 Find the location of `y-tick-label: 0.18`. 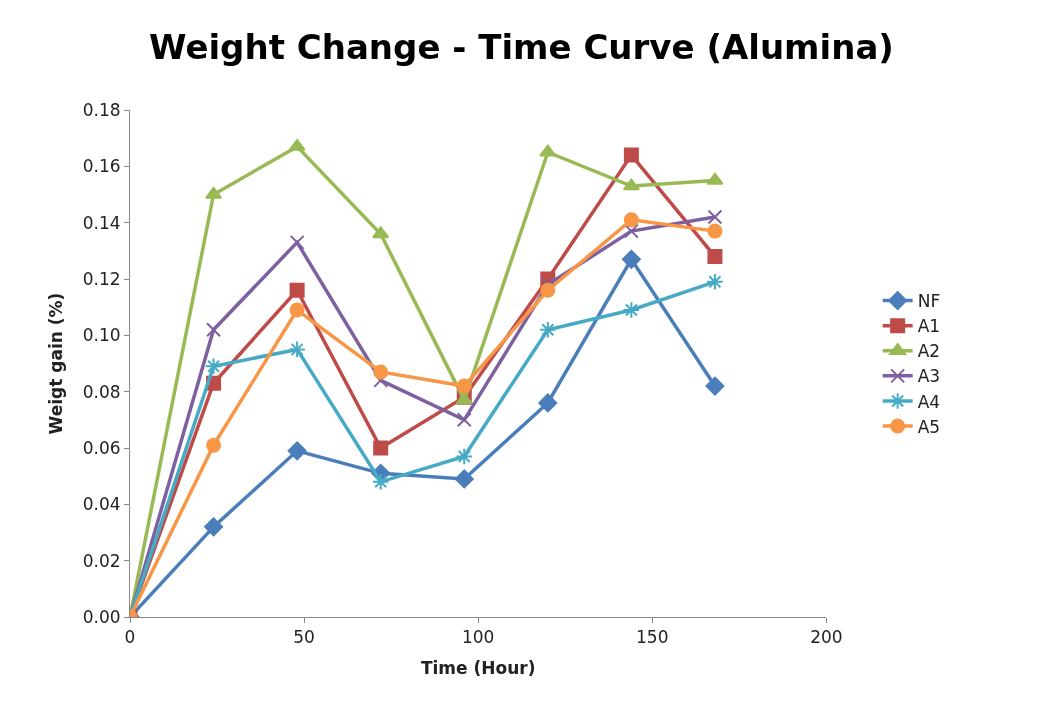

y-tick-label: 0.18 is located at coordinates (101, 109).